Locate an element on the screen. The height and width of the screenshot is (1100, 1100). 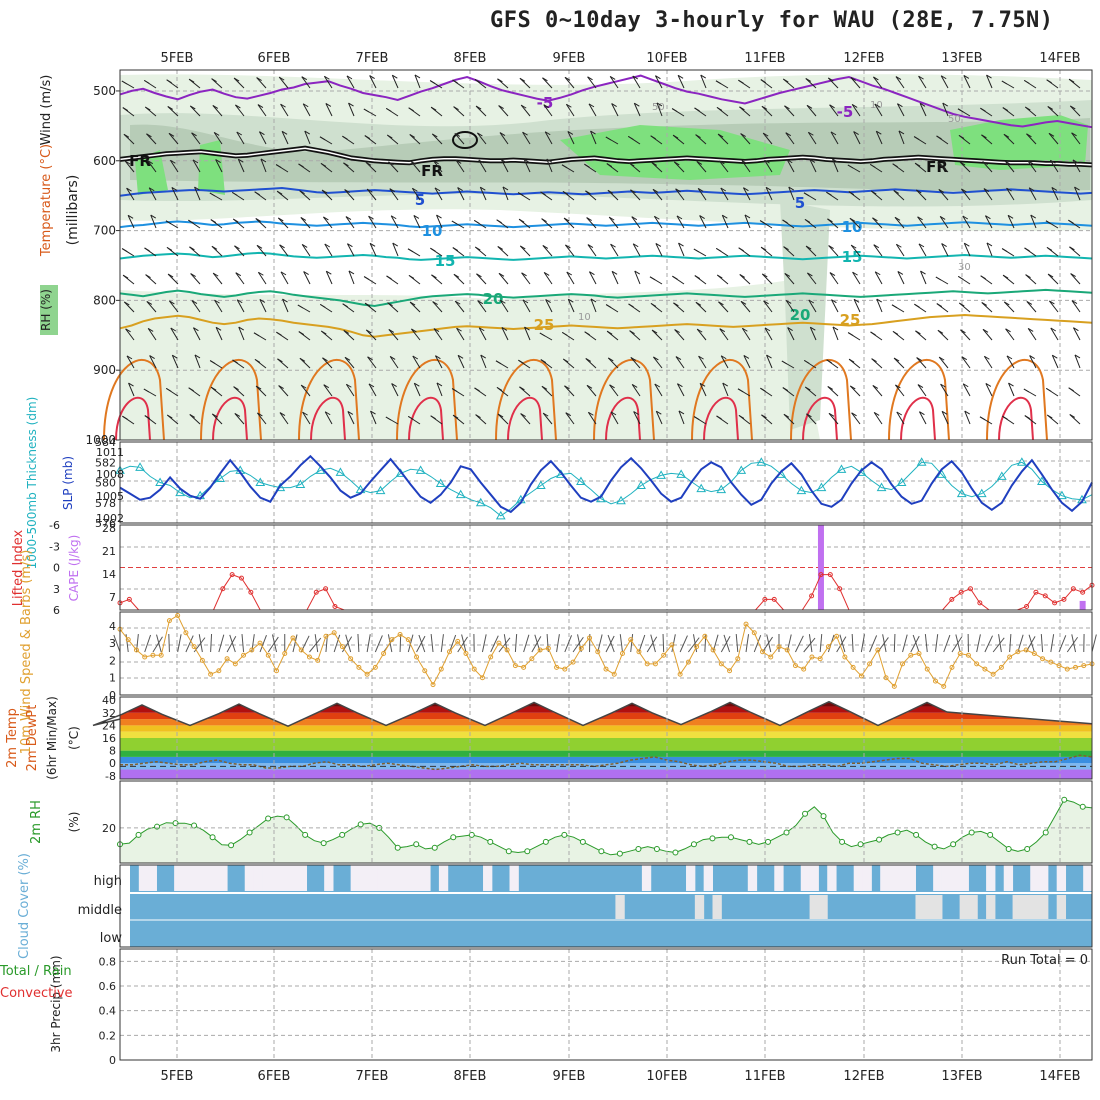
slp-tick-label: 1002 is located at coordinates (110, 518).